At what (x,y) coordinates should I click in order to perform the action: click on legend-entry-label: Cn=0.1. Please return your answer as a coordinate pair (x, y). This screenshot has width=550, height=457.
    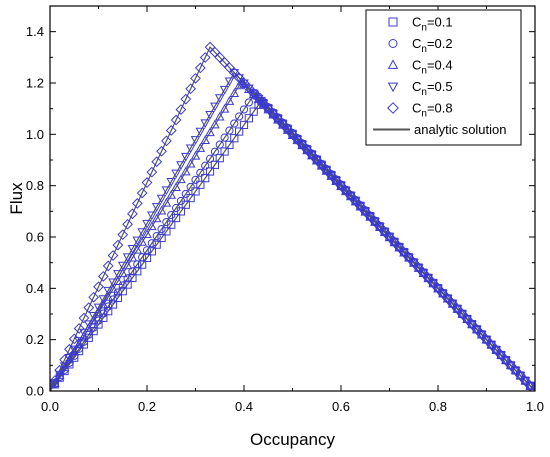
    Looking at the image, I should click on (432, 24).